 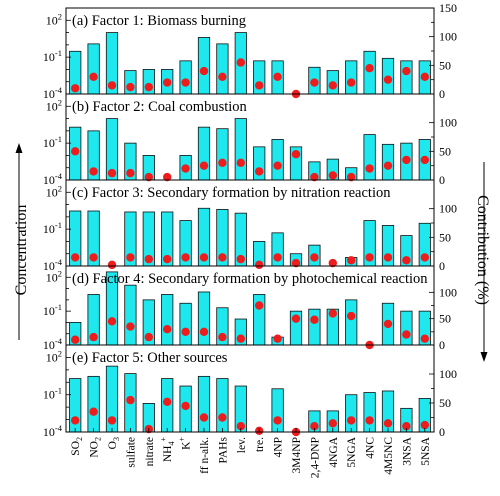 What do you see at coordinates (185, 168) in the screenshot?
I see `contribution-dot-K+` at bounding box center [185, 168].